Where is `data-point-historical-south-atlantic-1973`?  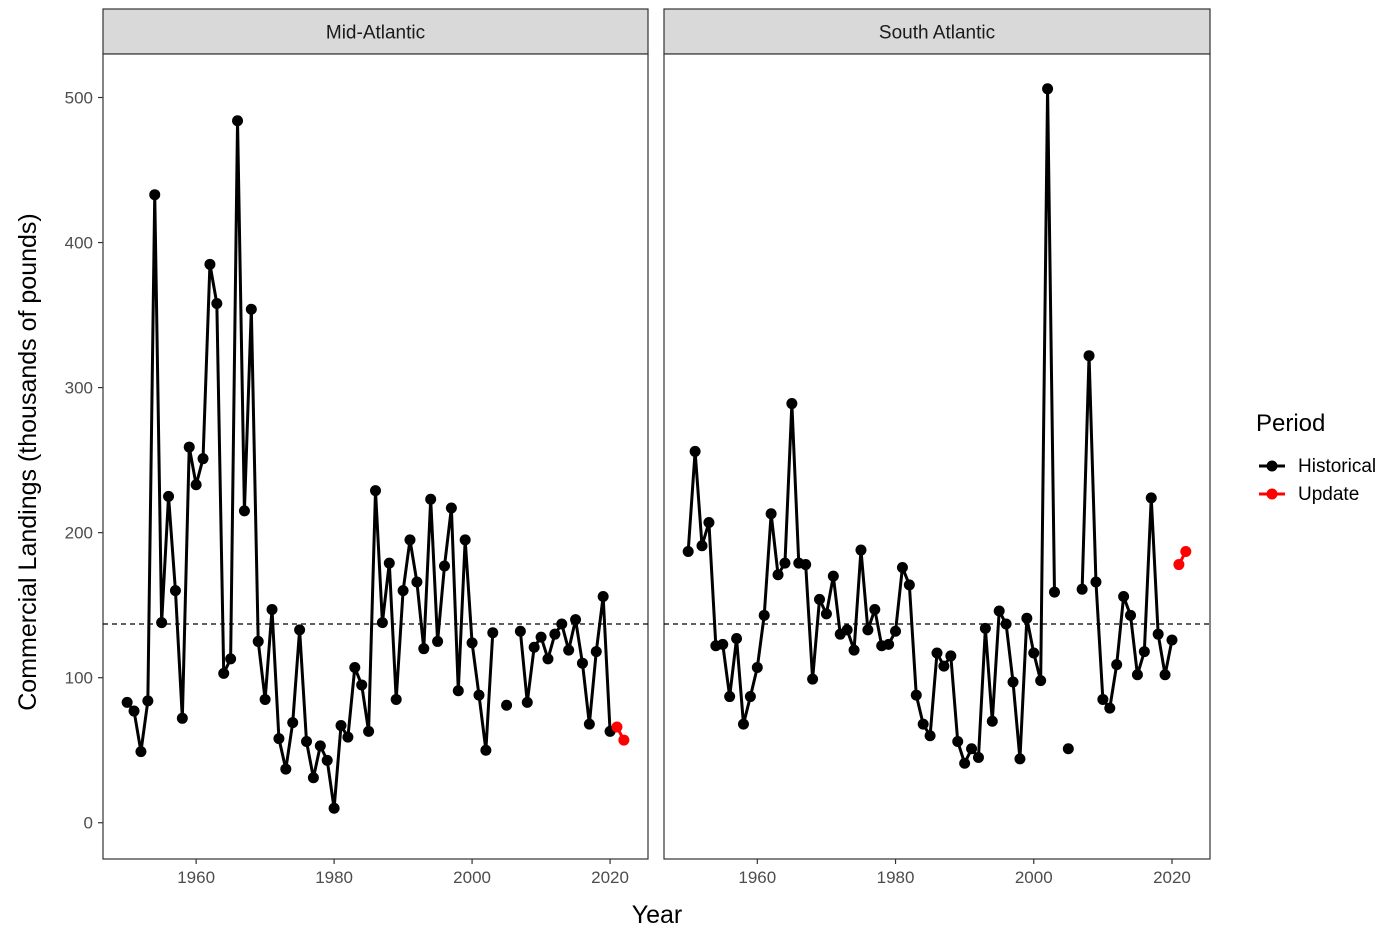 data-point-historical-south-atlantic-1973 is located at coordinates (847, 630).